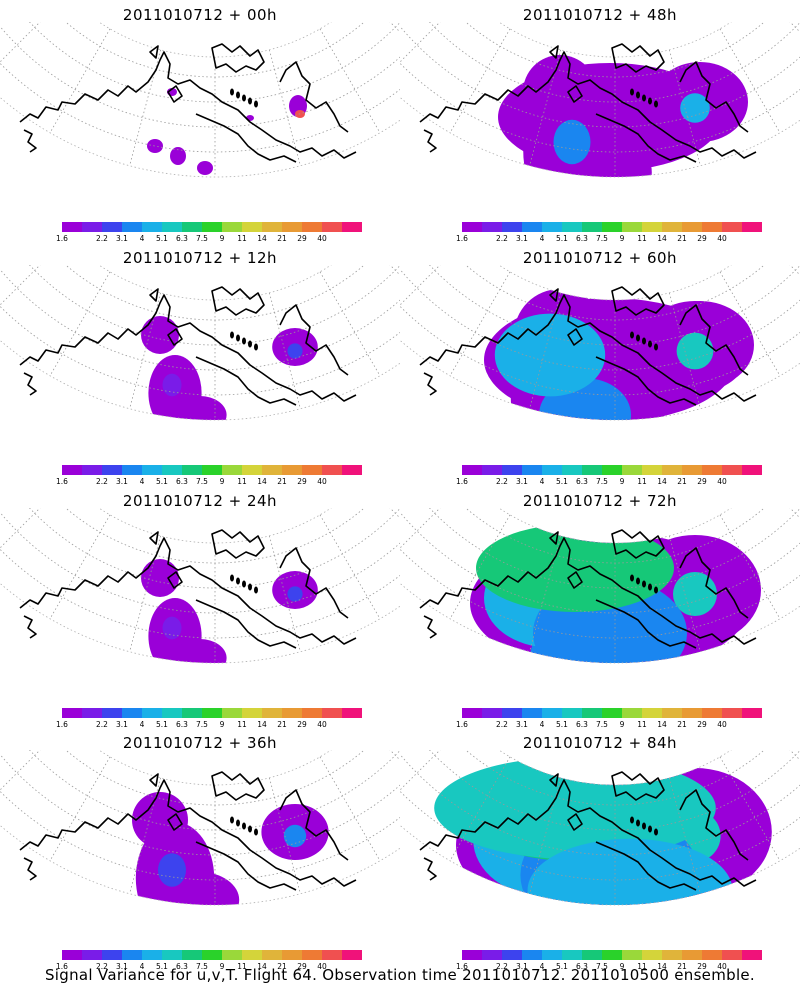 The image size is (800, 1000). Describe the element at coordinates (200, 501) in the screenshot. I see `panel-title: 2011010712 + 24h` at that location.